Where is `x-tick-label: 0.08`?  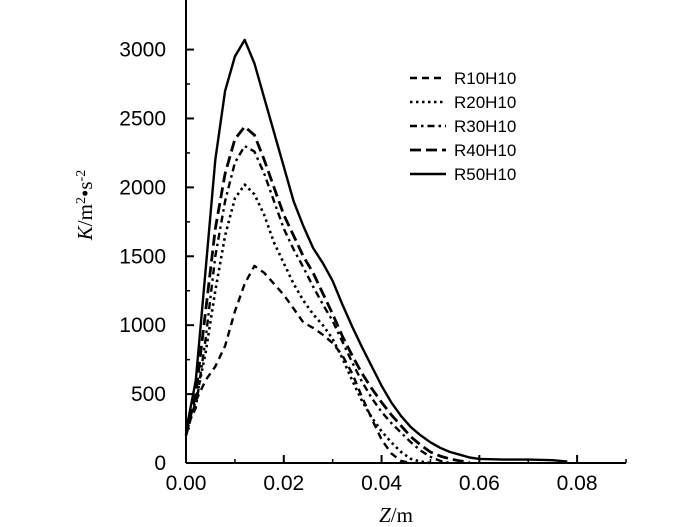
x-tick-label: 0.08 is located at coordinates (577, 483).